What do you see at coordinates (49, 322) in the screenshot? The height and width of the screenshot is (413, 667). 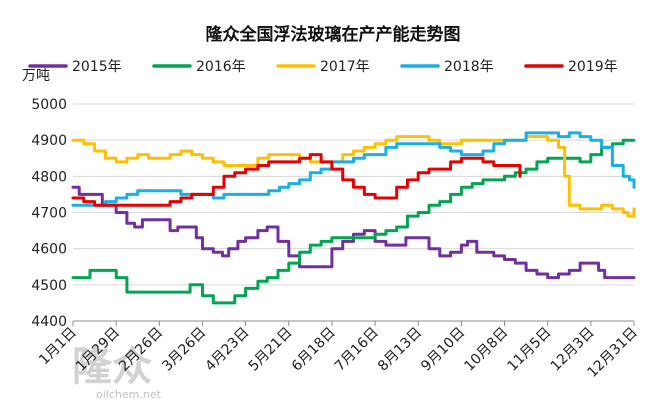 I see `y-tick-label: 4400` at bounding box center [49, 322].